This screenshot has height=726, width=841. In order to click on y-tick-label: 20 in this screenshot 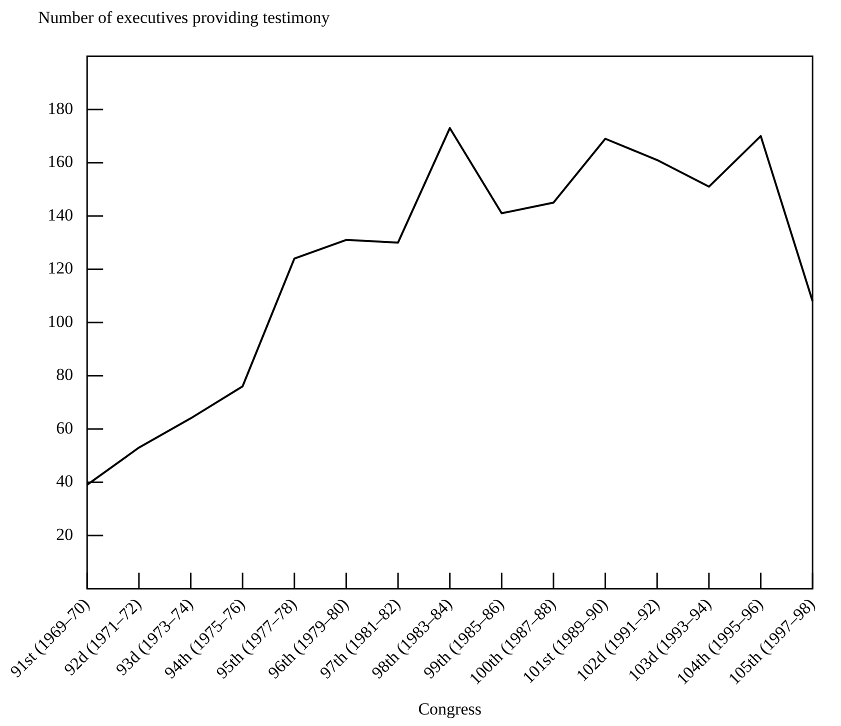, I will do `click(65, 534)`.